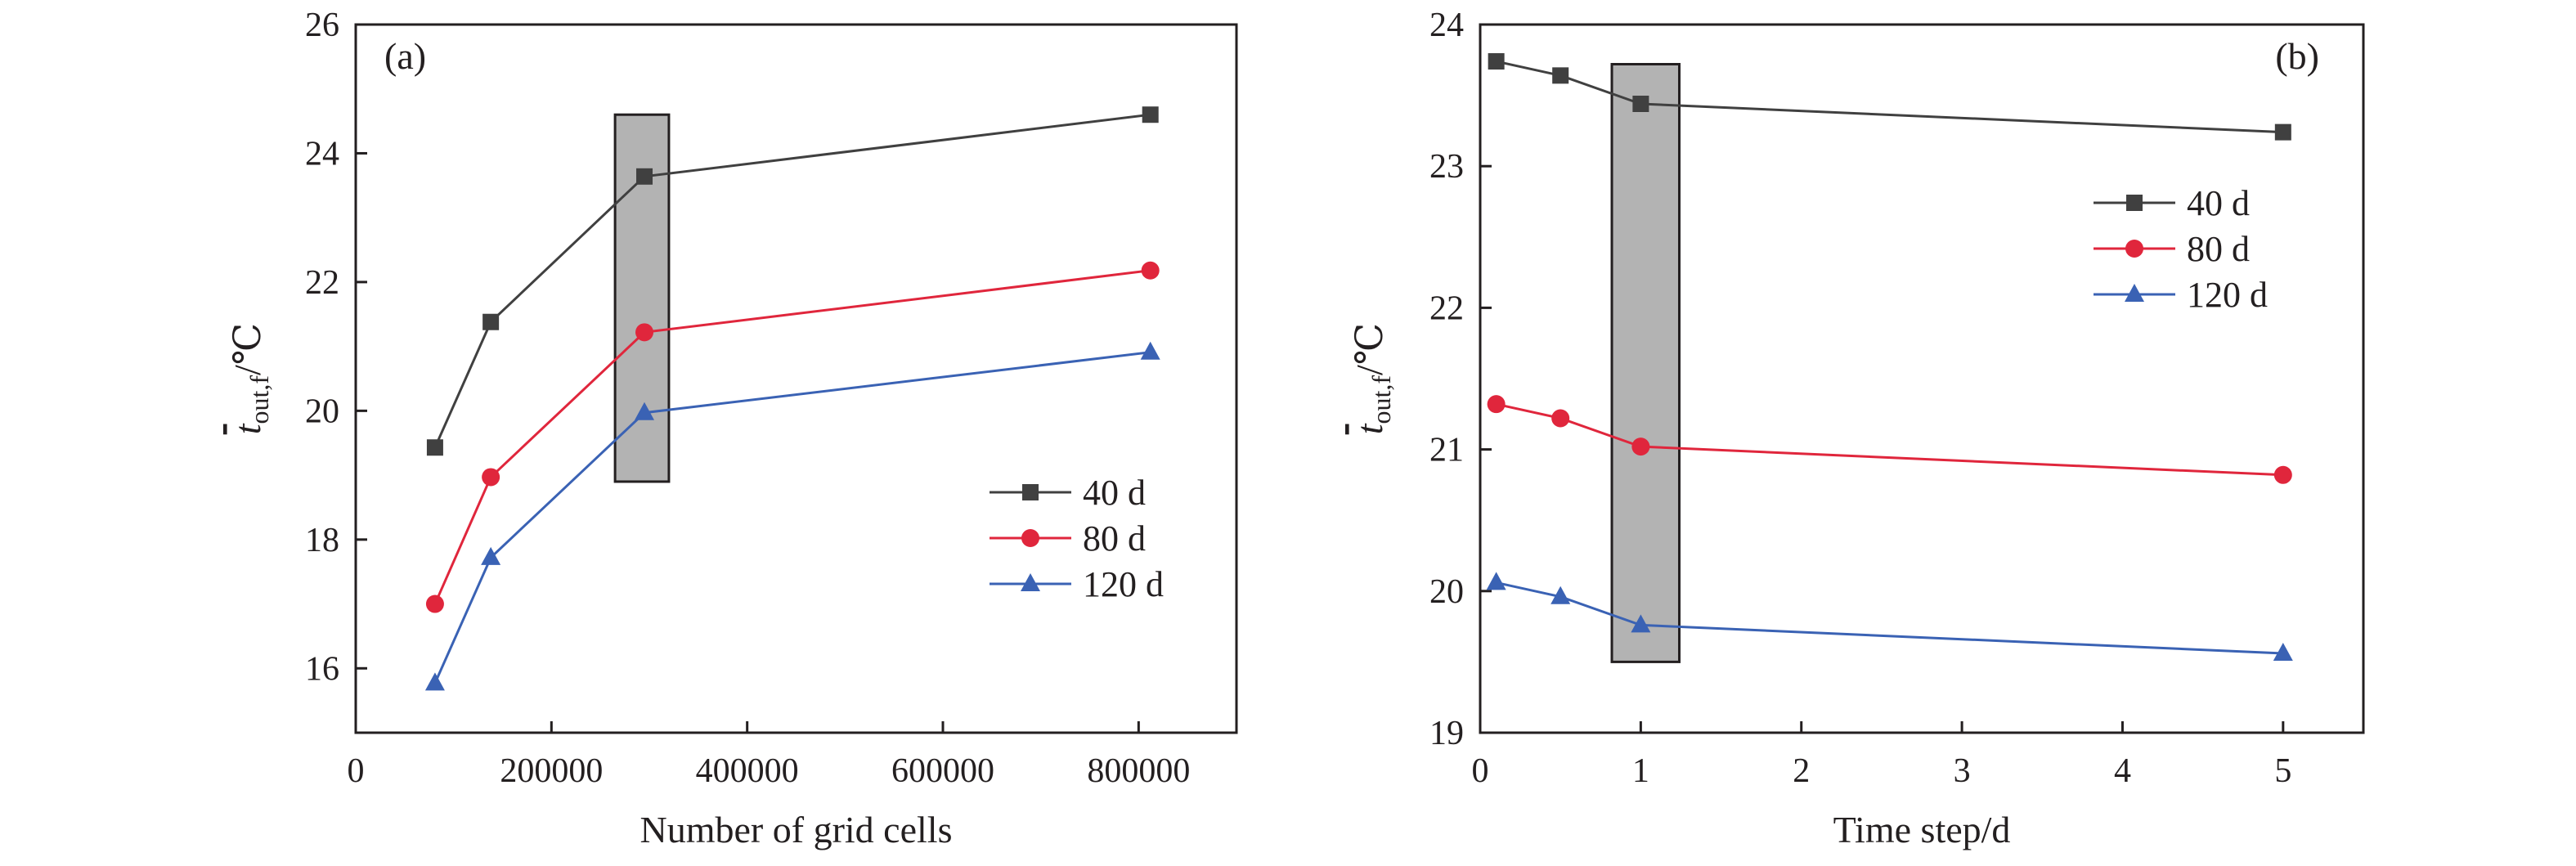 The image size is (2576, 866). Describe the element at coordinates (1447, 450) in the screenshot. I see `y-tick-label: 21` at that location.